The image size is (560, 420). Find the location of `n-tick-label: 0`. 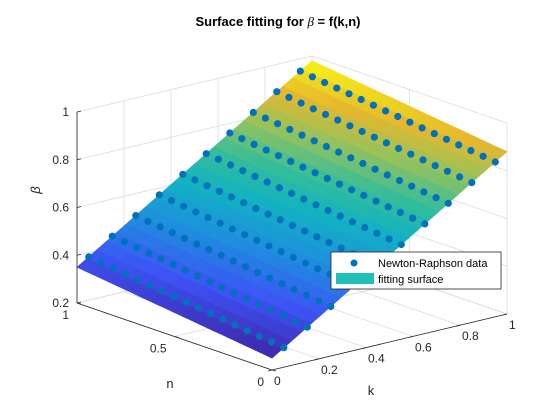

n-tick-label: 0 is located at coordinates (260, 382).